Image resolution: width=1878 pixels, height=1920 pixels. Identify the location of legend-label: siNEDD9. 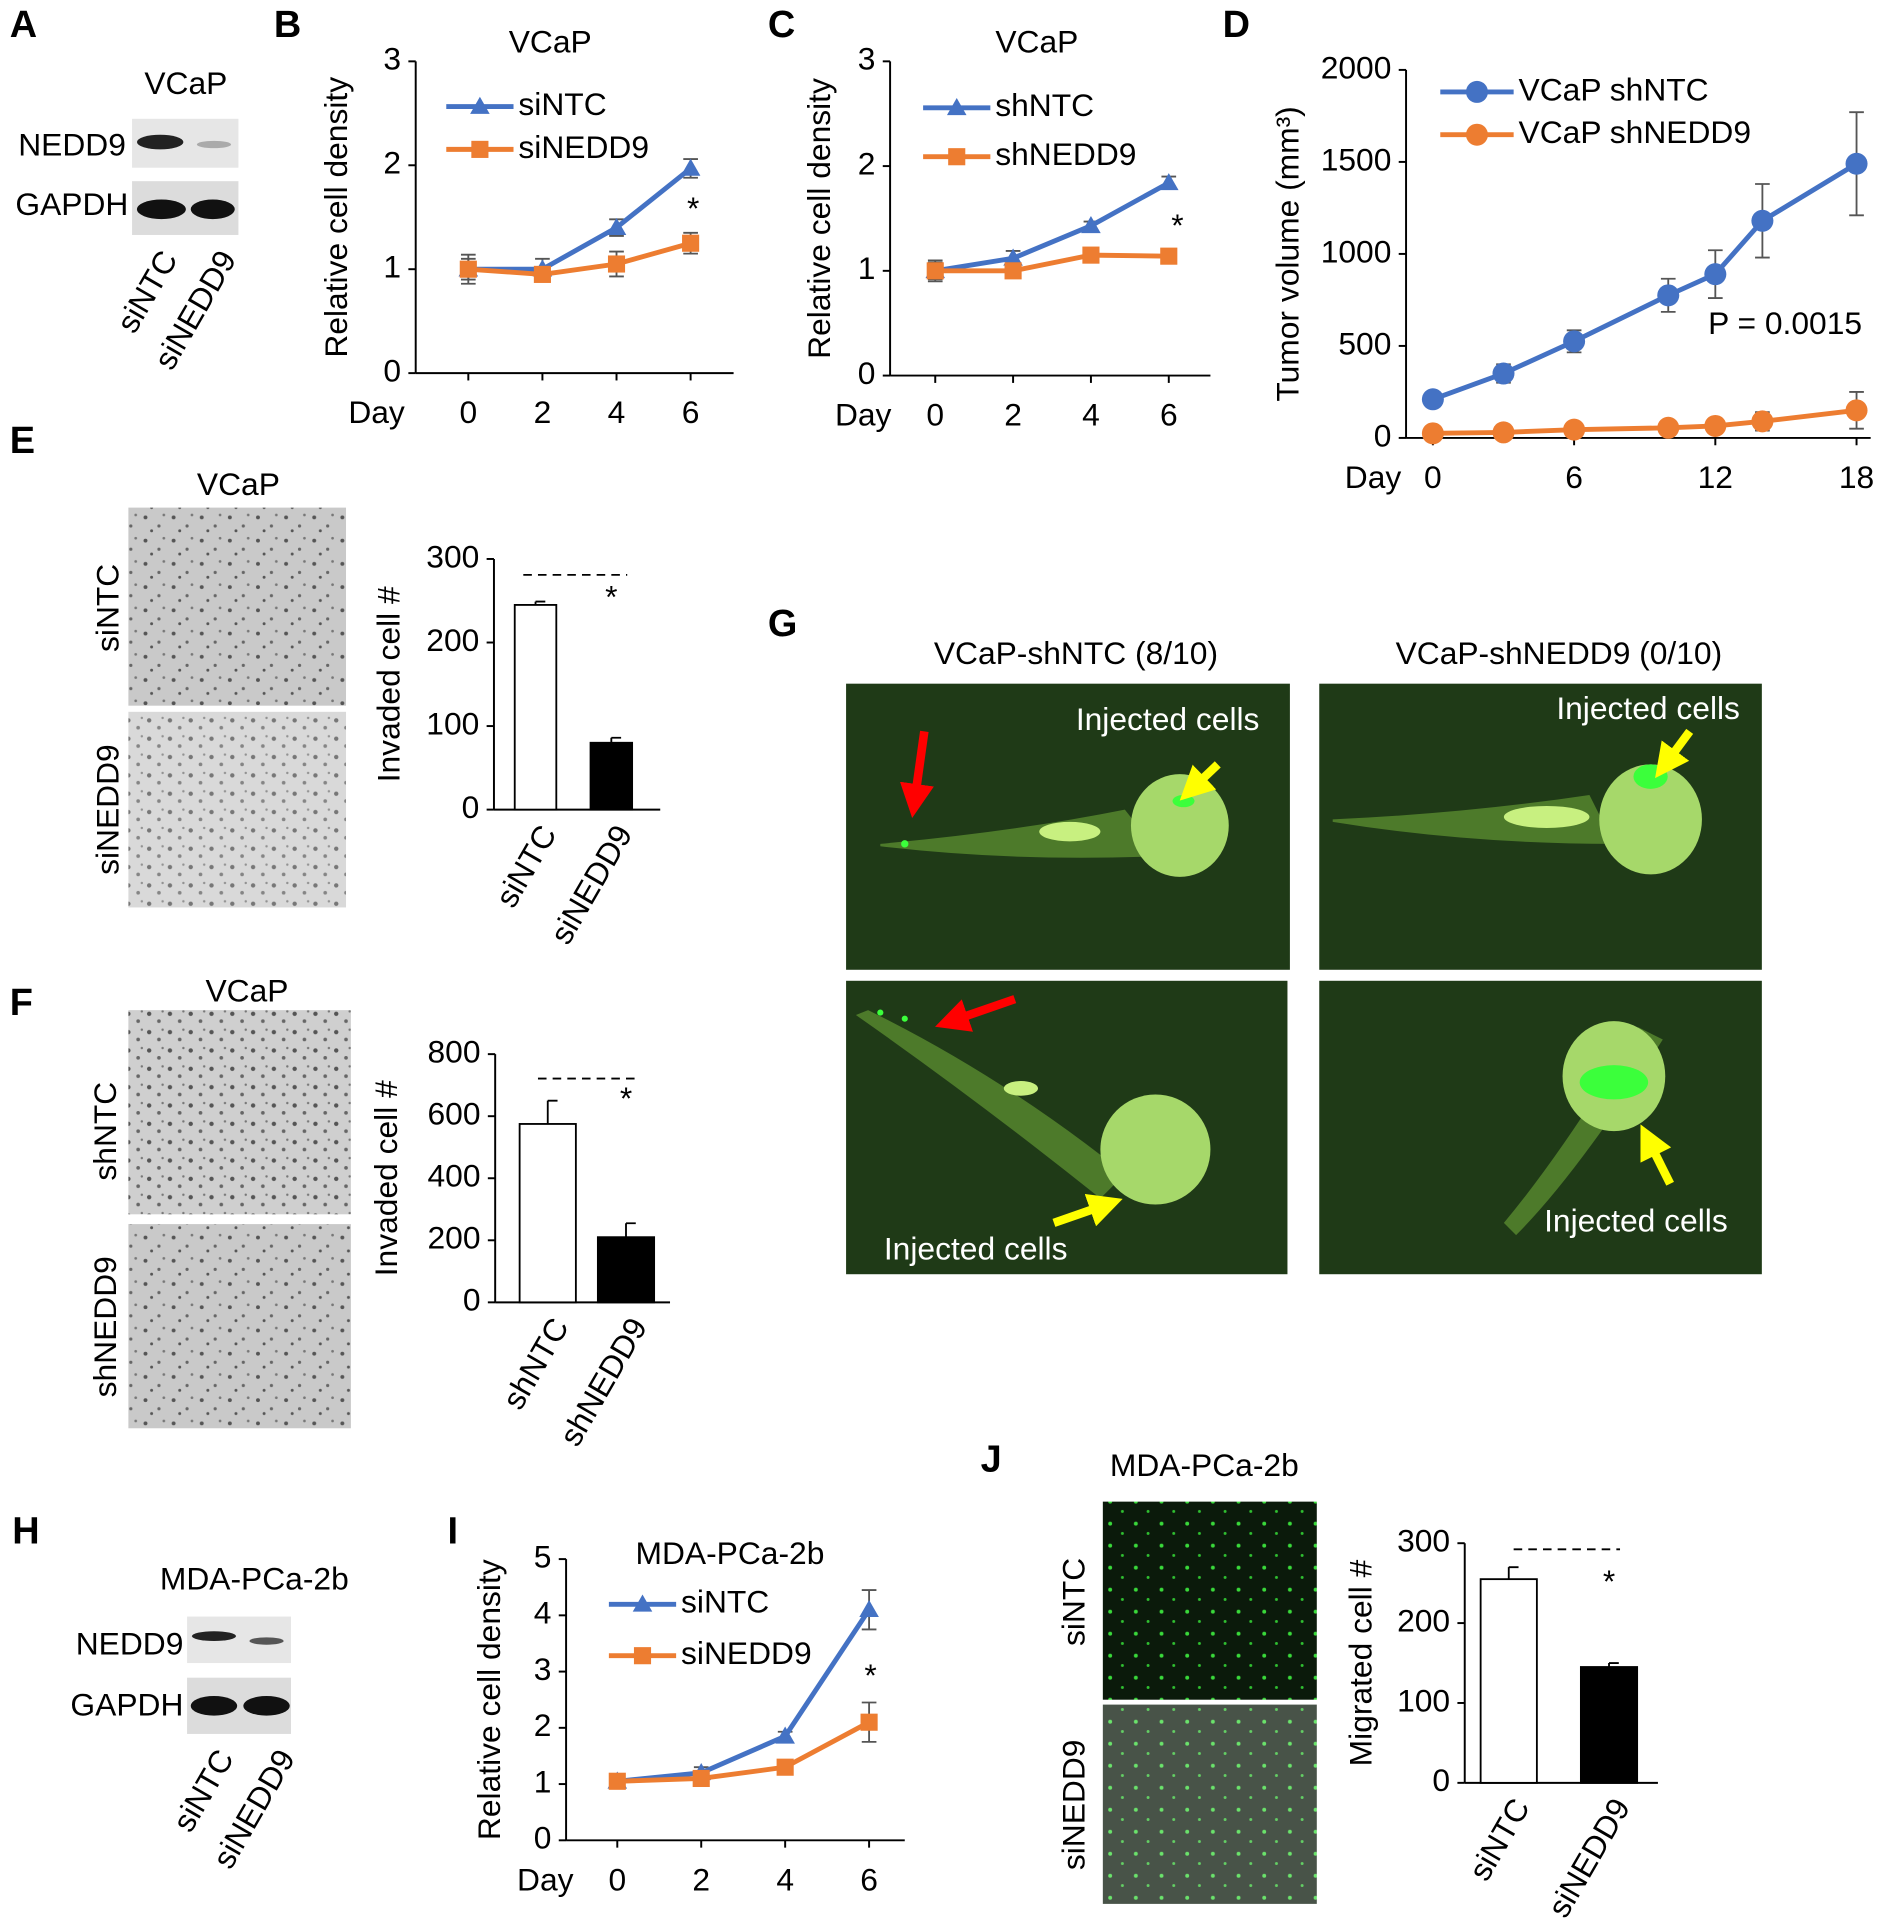
(746, 1653).